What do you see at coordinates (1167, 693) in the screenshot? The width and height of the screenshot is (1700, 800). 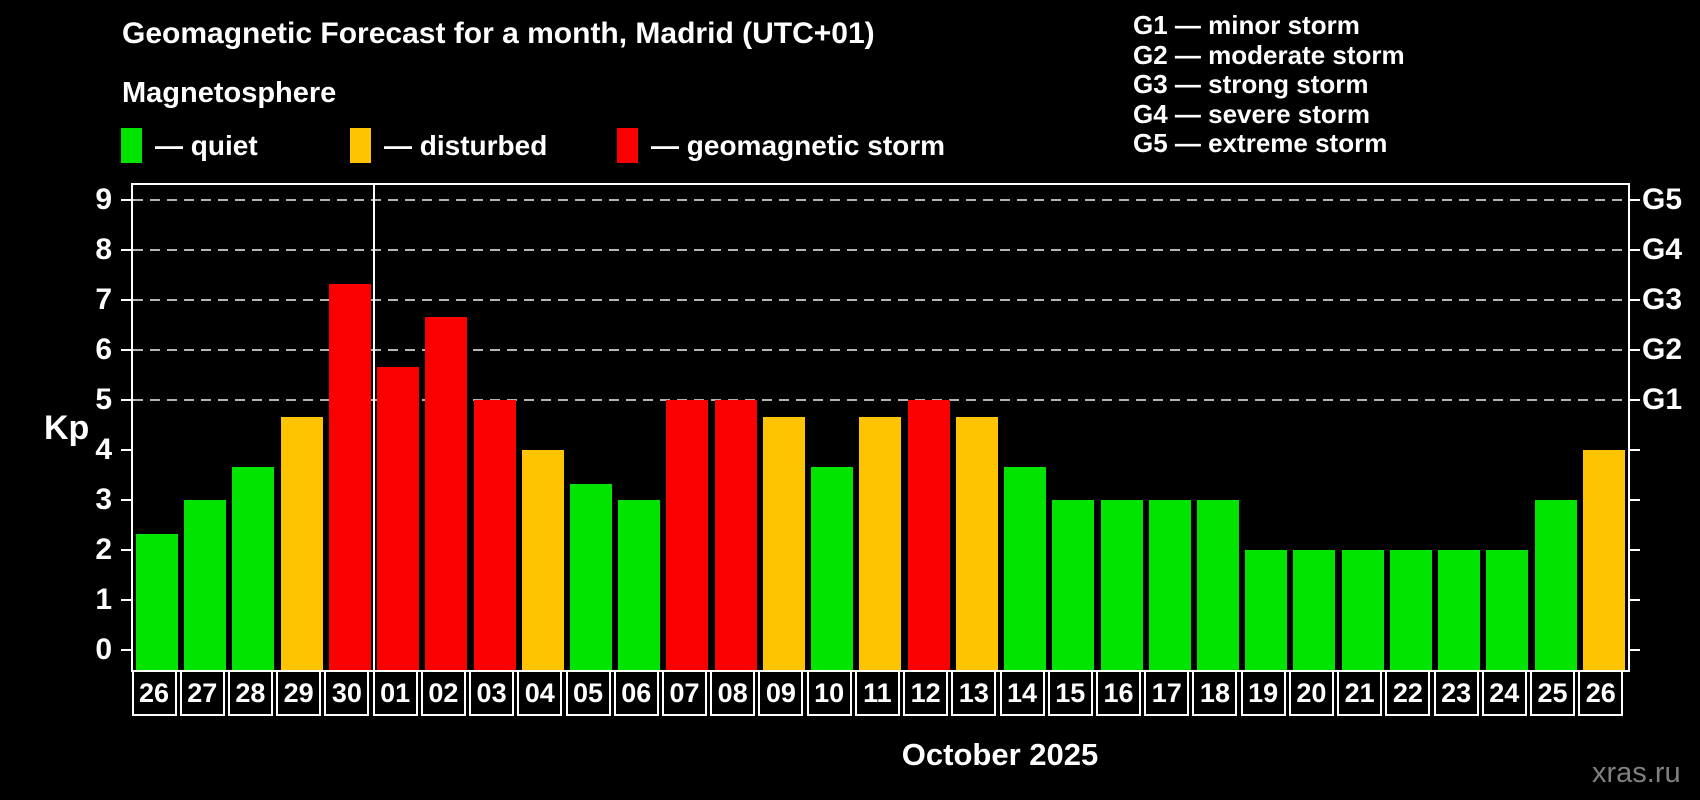 I see `date-cell-17: 17` at bounding box center [1167, 693].